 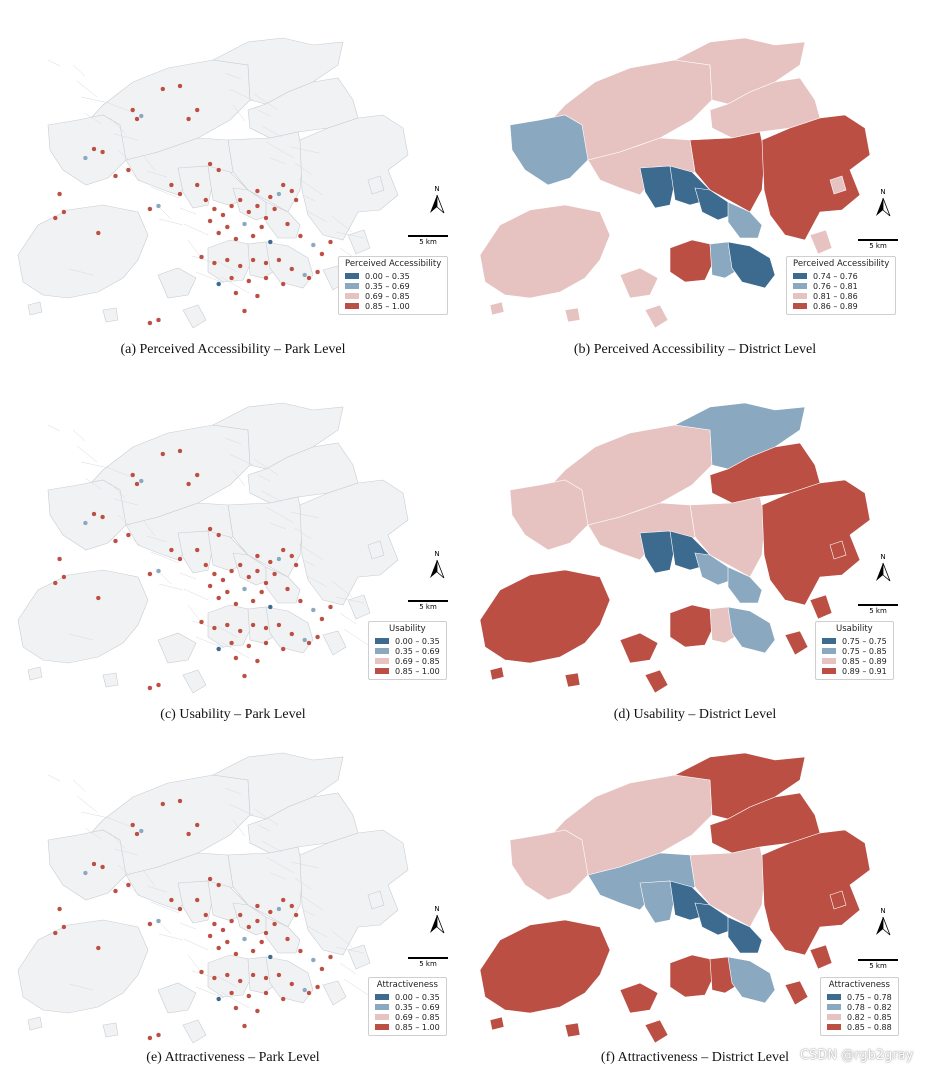 What do you see at coordinates (816, 892) in the screenshot?
I see `district-saikung` at bounding box center [816, 892].